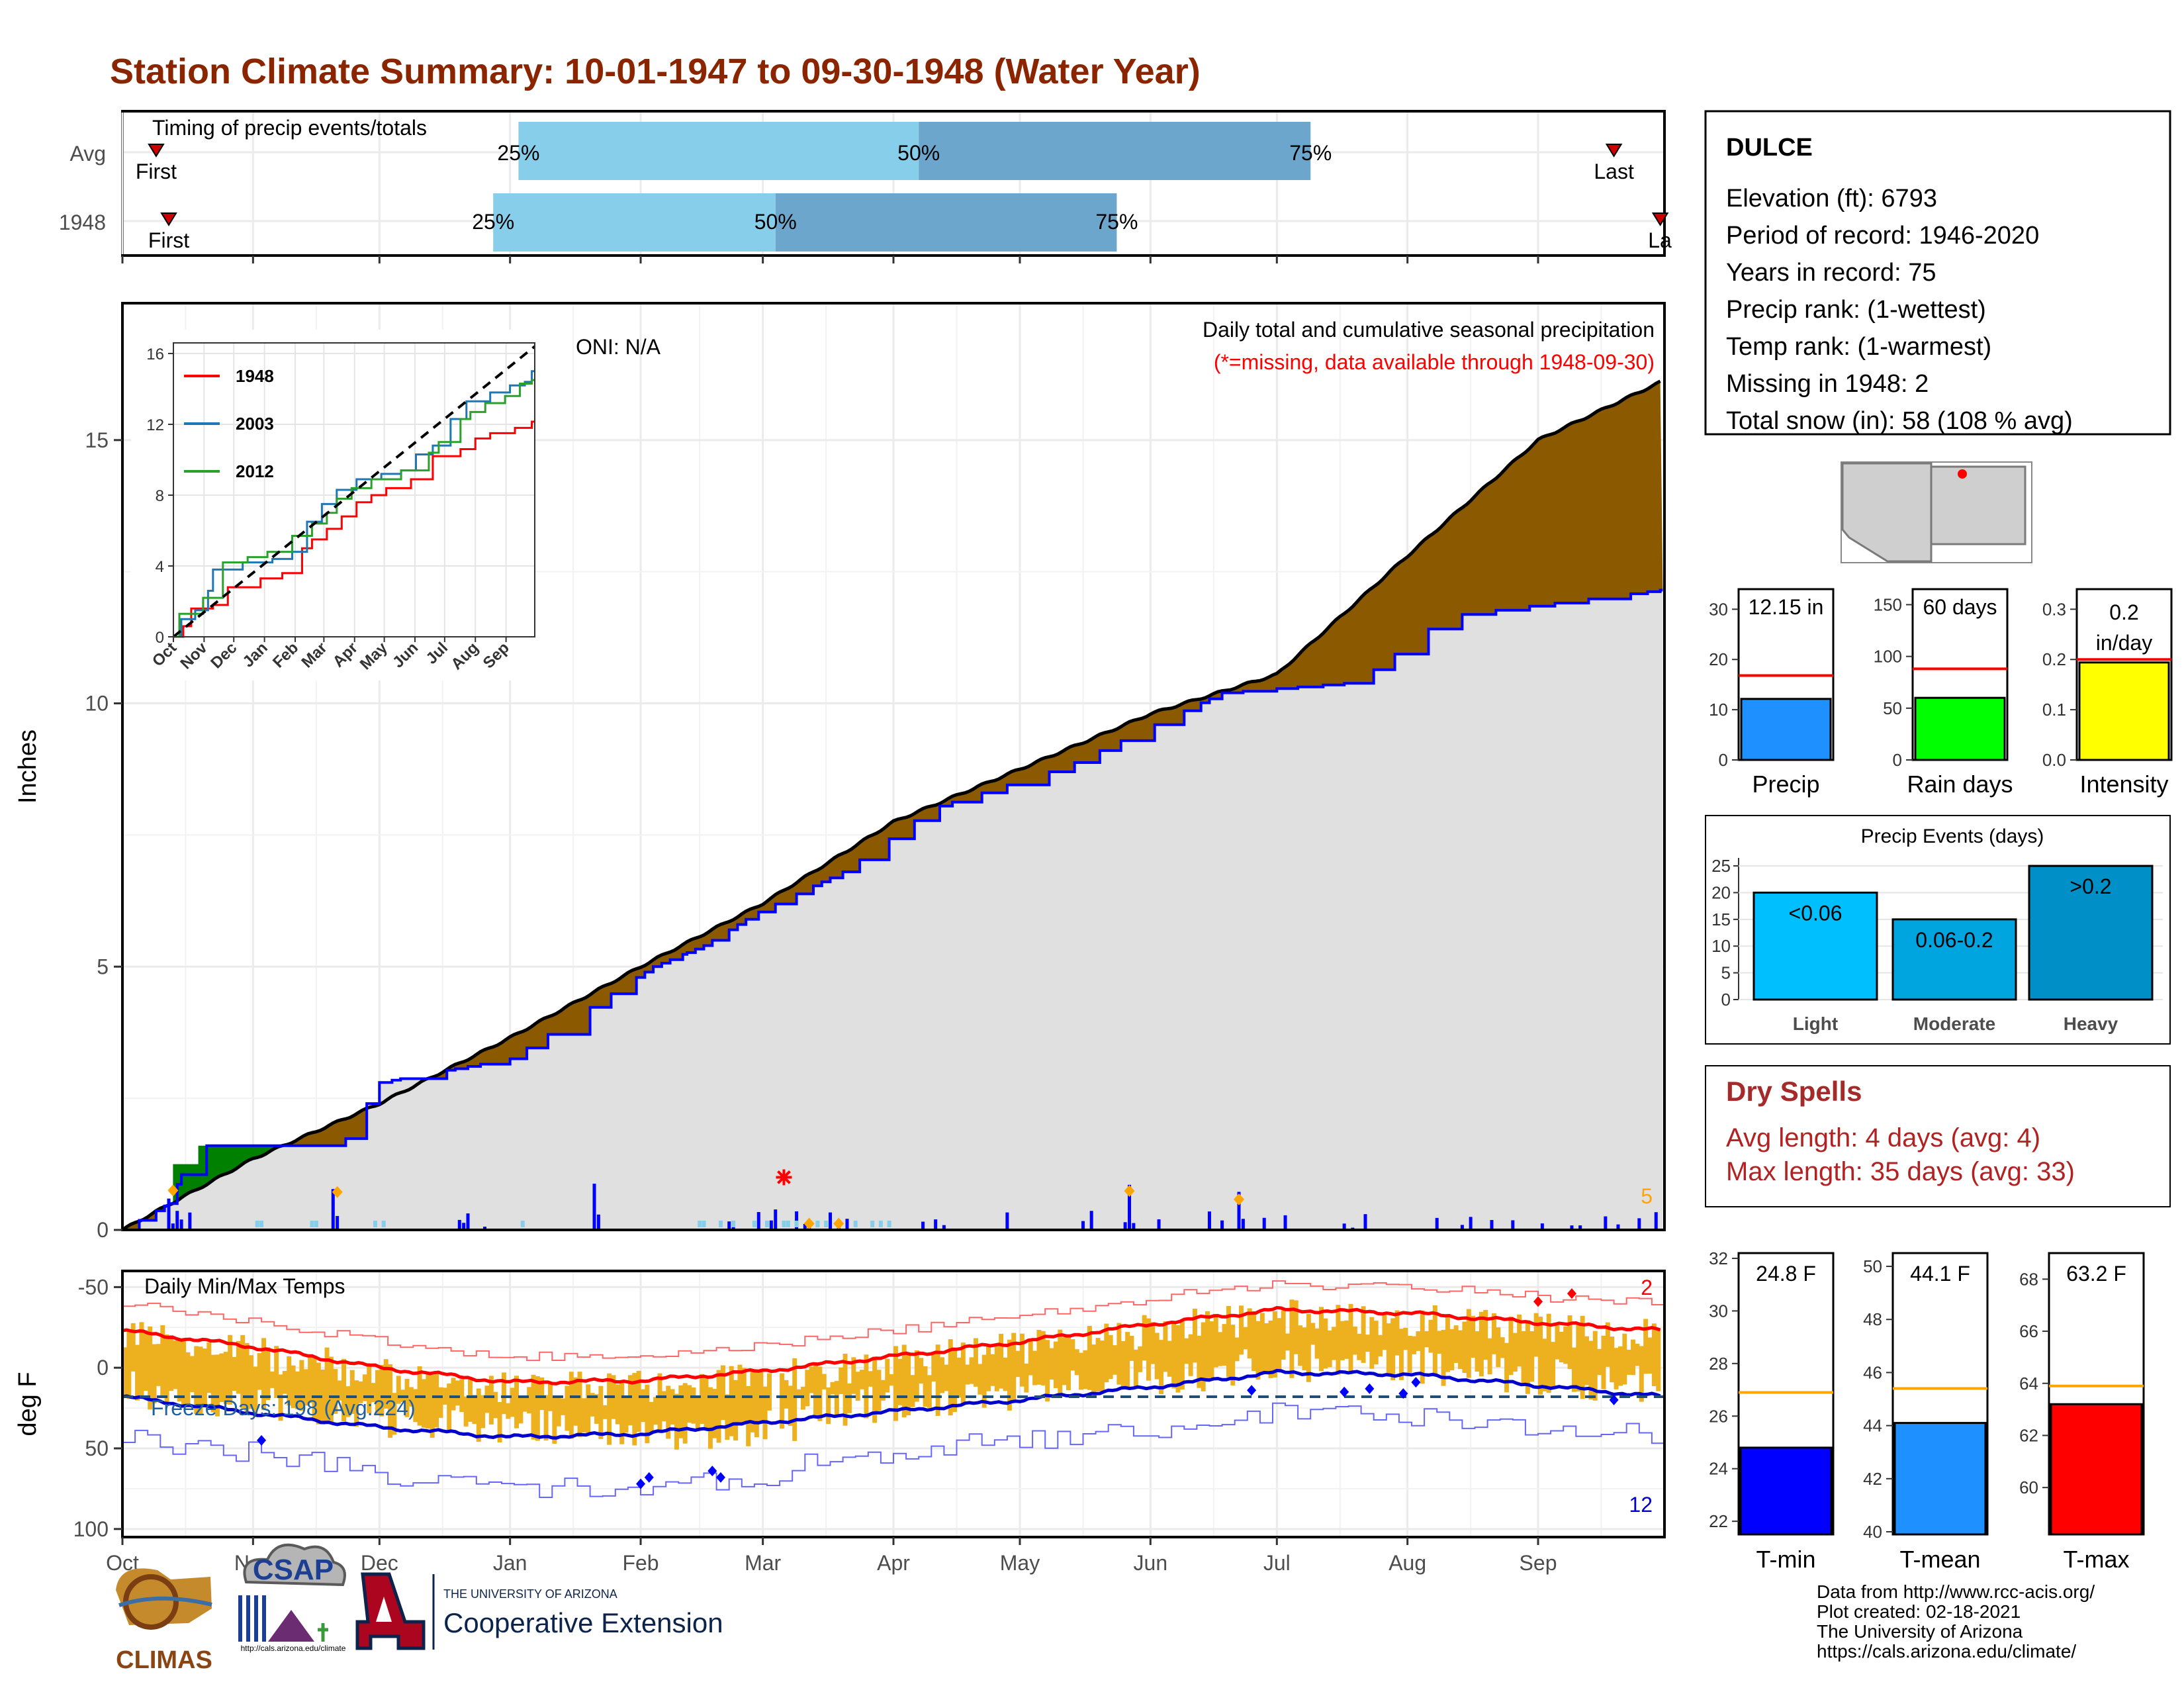 The width and height of the screenshot is (2184, 1688). I want to click on temp-bar-tick-label: 40, so click(1872, 1532).